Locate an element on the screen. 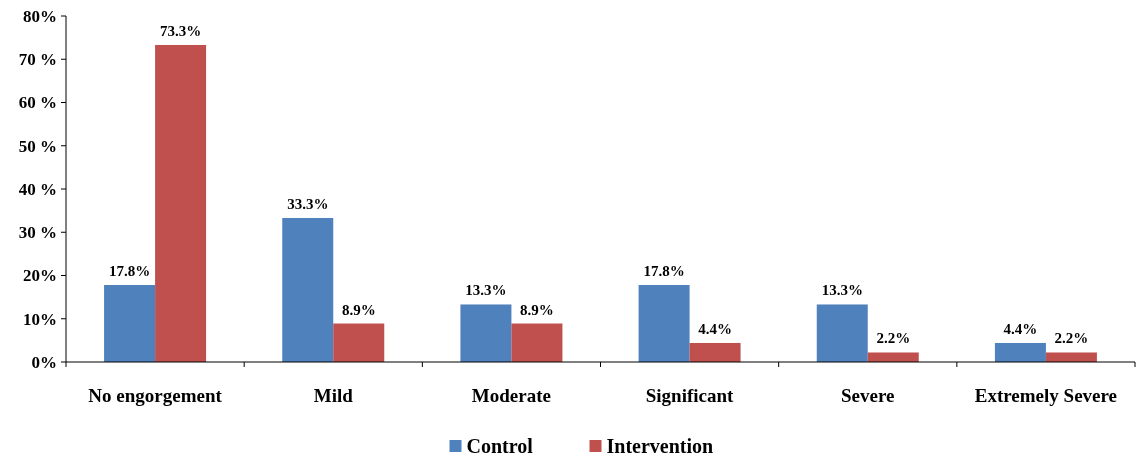 The width and height of the screenshot is (1139, 465). y-tick-label: 30 % is located at coordinates (37, 233).